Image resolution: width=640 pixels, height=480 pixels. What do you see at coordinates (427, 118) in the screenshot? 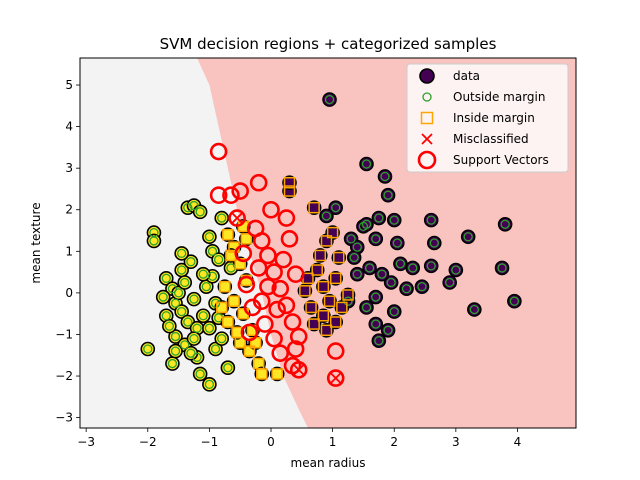
I see `legend-inside-margin-icon` at bounding box center [427, 118].